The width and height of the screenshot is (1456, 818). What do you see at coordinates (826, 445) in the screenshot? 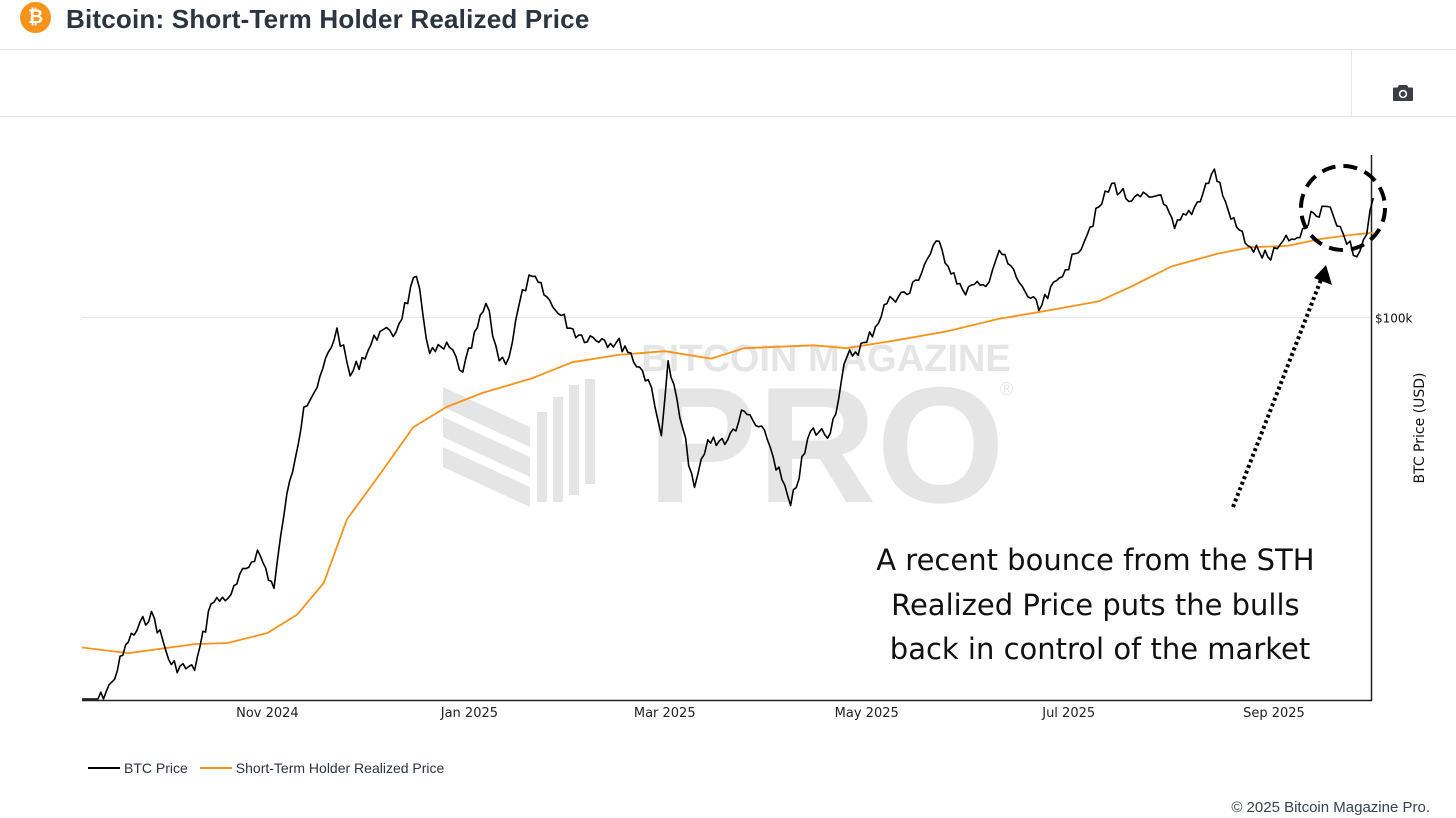
I see `watermark-main-text: PRO` at bounding box center [826, 445].